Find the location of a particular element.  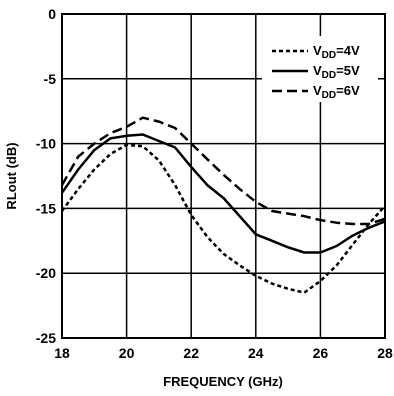

y-tick-label: -25 is located at coordinates (46, 338).